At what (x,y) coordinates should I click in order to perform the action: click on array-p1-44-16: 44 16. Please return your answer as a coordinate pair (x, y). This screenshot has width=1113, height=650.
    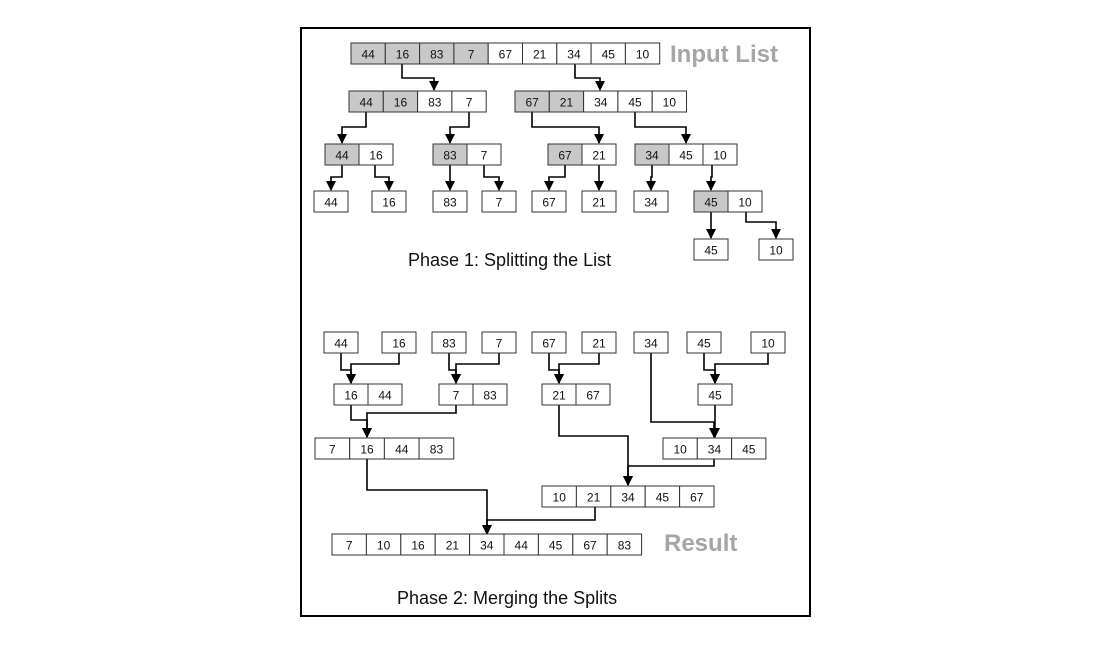
    Looking at the image, I should click on (359, 154).